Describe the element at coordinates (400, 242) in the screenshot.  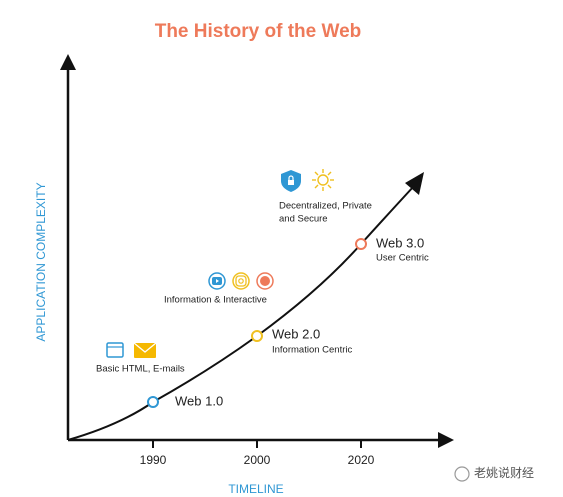
I see `node-label: Web 3.0` at that location.